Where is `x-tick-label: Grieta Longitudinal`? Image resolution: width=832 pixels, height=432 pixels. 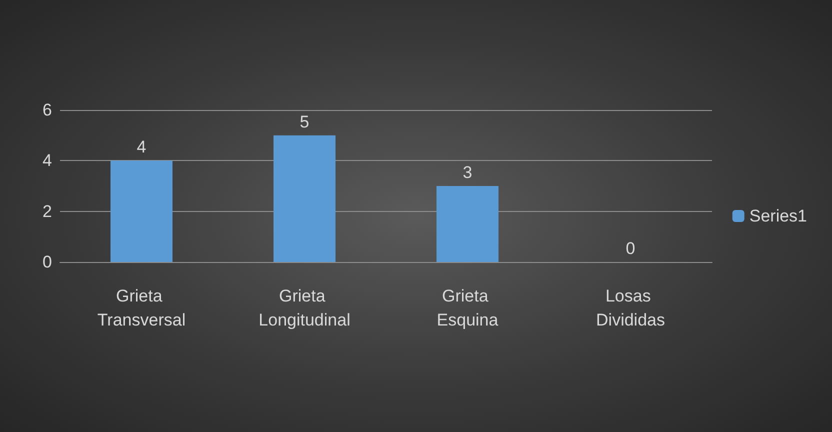
x-tick-label: Grieta Longitudinal is located at coordinates (304, 308).